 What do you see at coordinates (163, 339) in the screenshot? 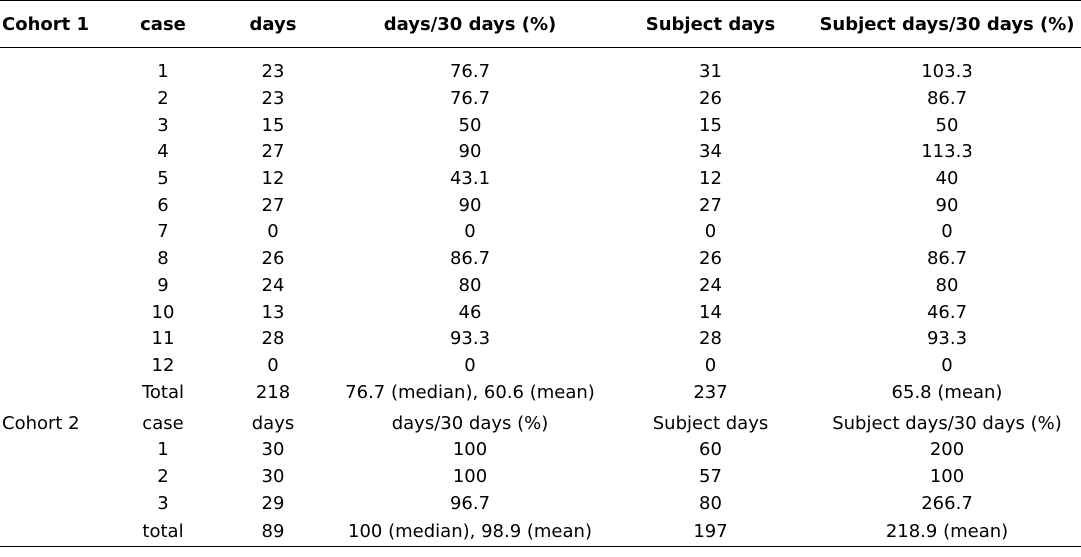
I see `case-cell: 11` at bounding box center [163, 339].